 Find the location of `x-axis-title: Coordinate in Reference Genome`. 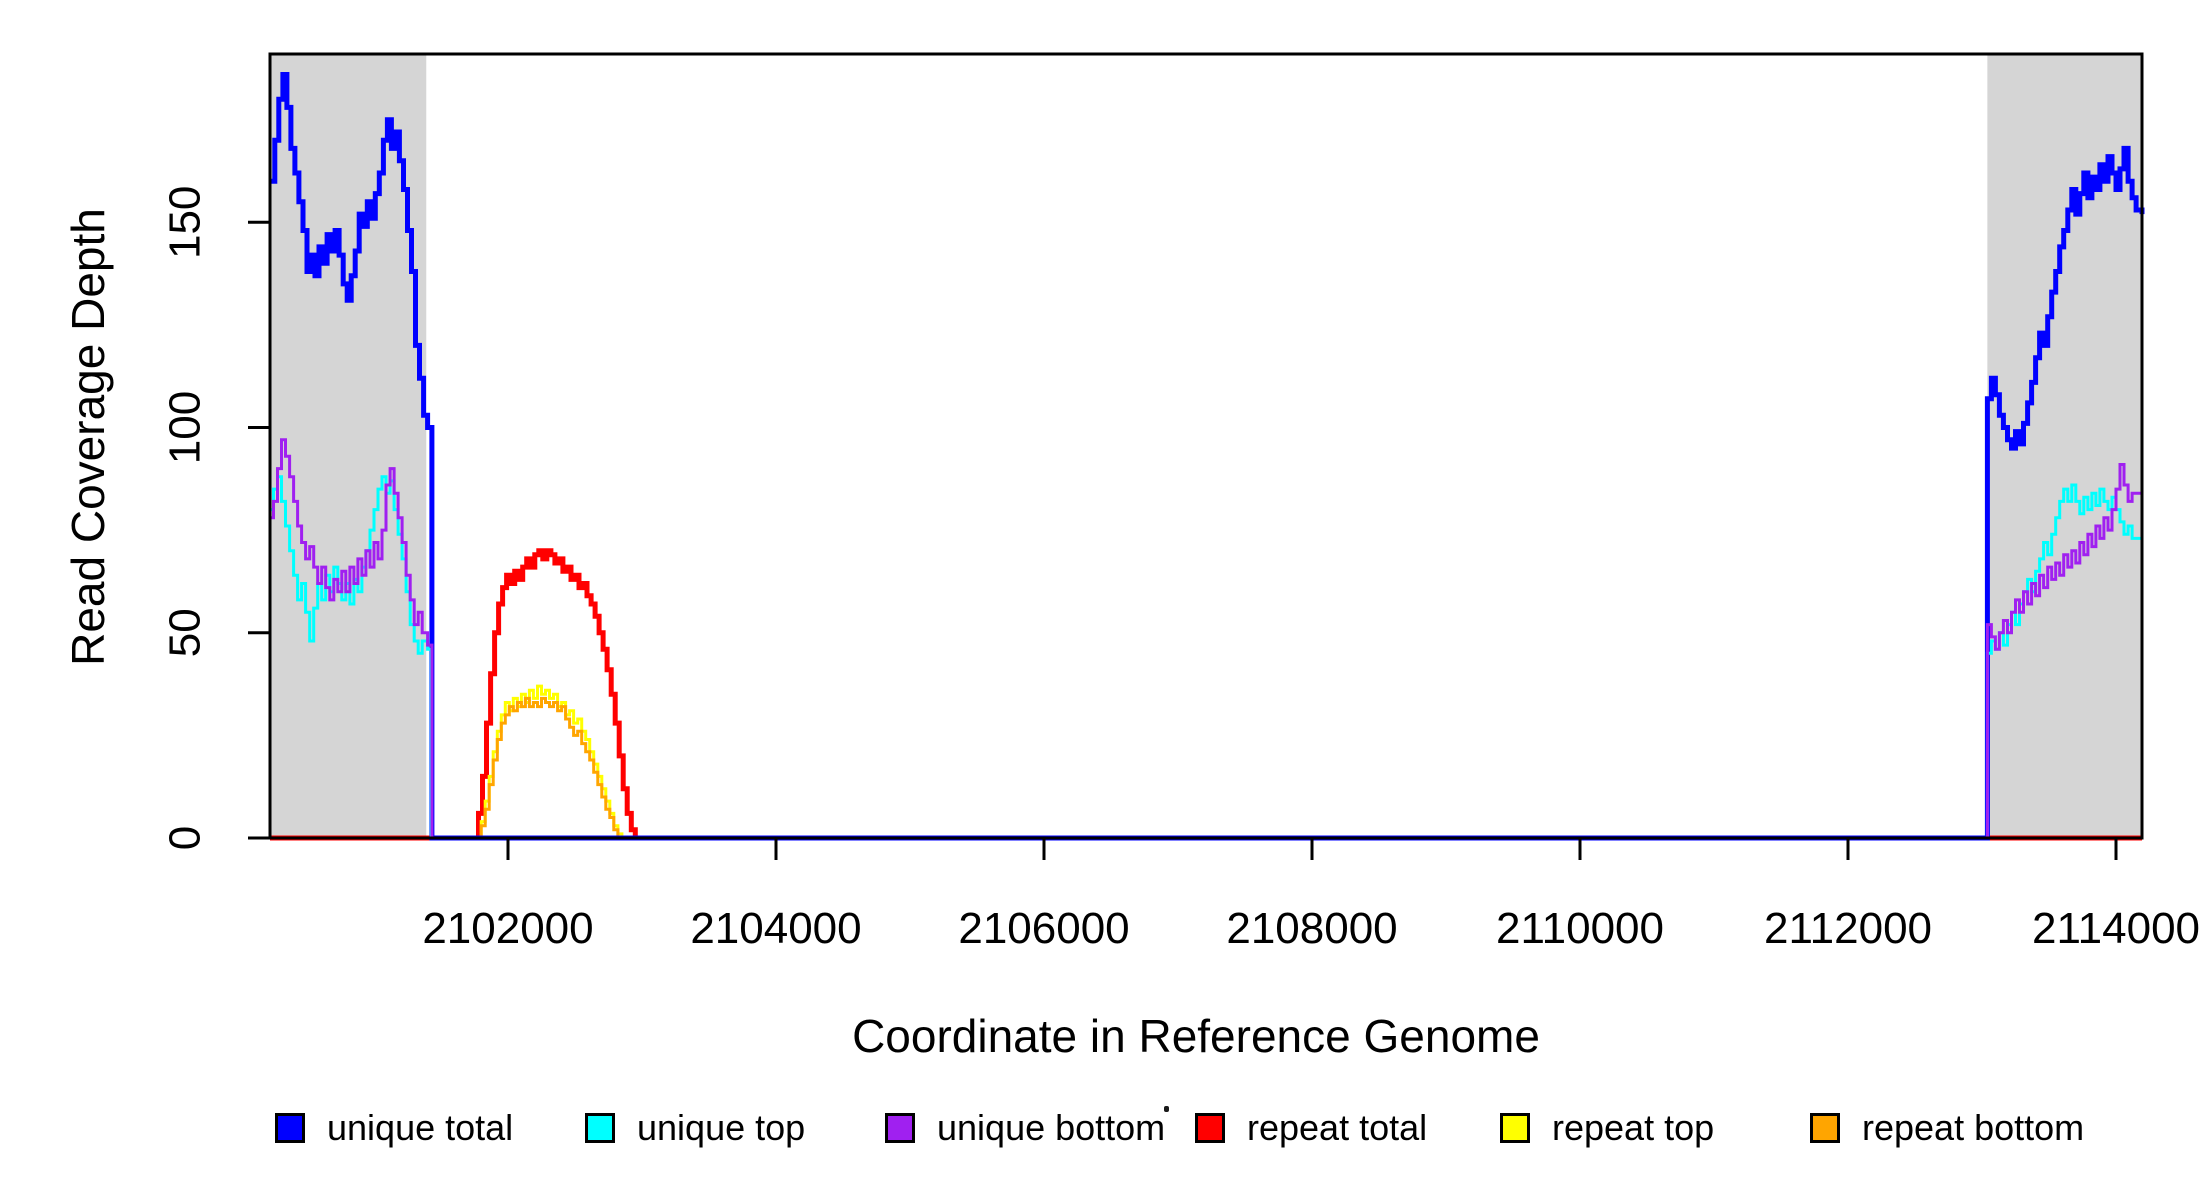

x-axis-title: Coordinate in Reference Genome is located at coordinates (1196, 1036).